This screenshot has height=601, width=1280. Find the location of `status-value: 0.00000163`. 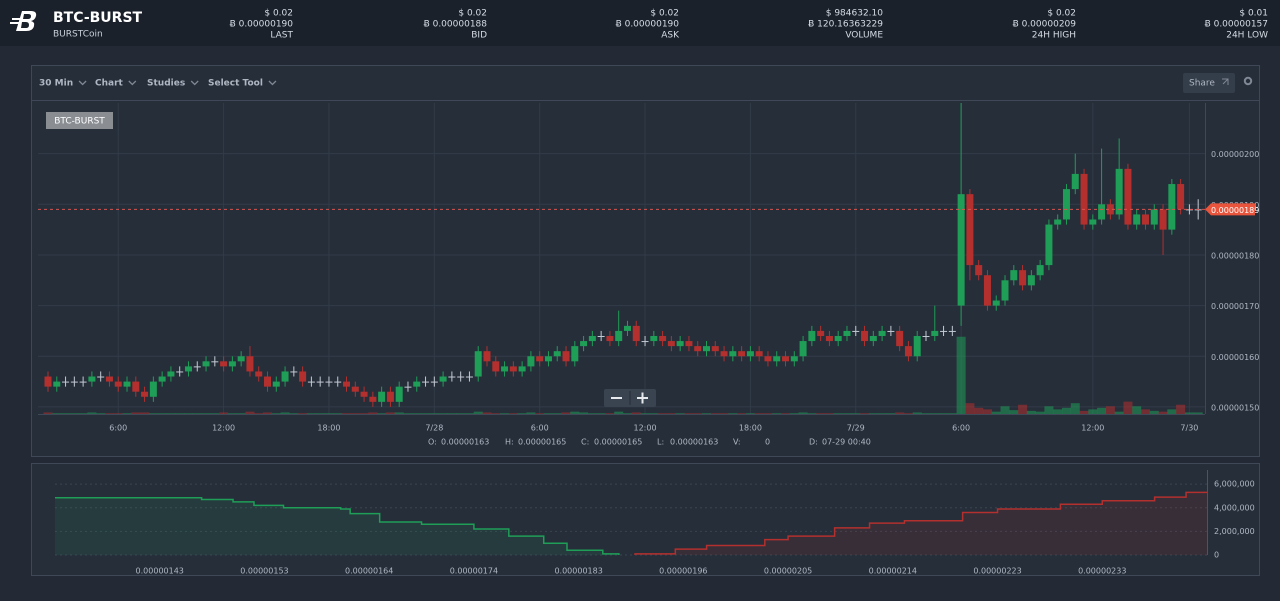

status-value: 0.00000163 is located at coordinates (465, 442).